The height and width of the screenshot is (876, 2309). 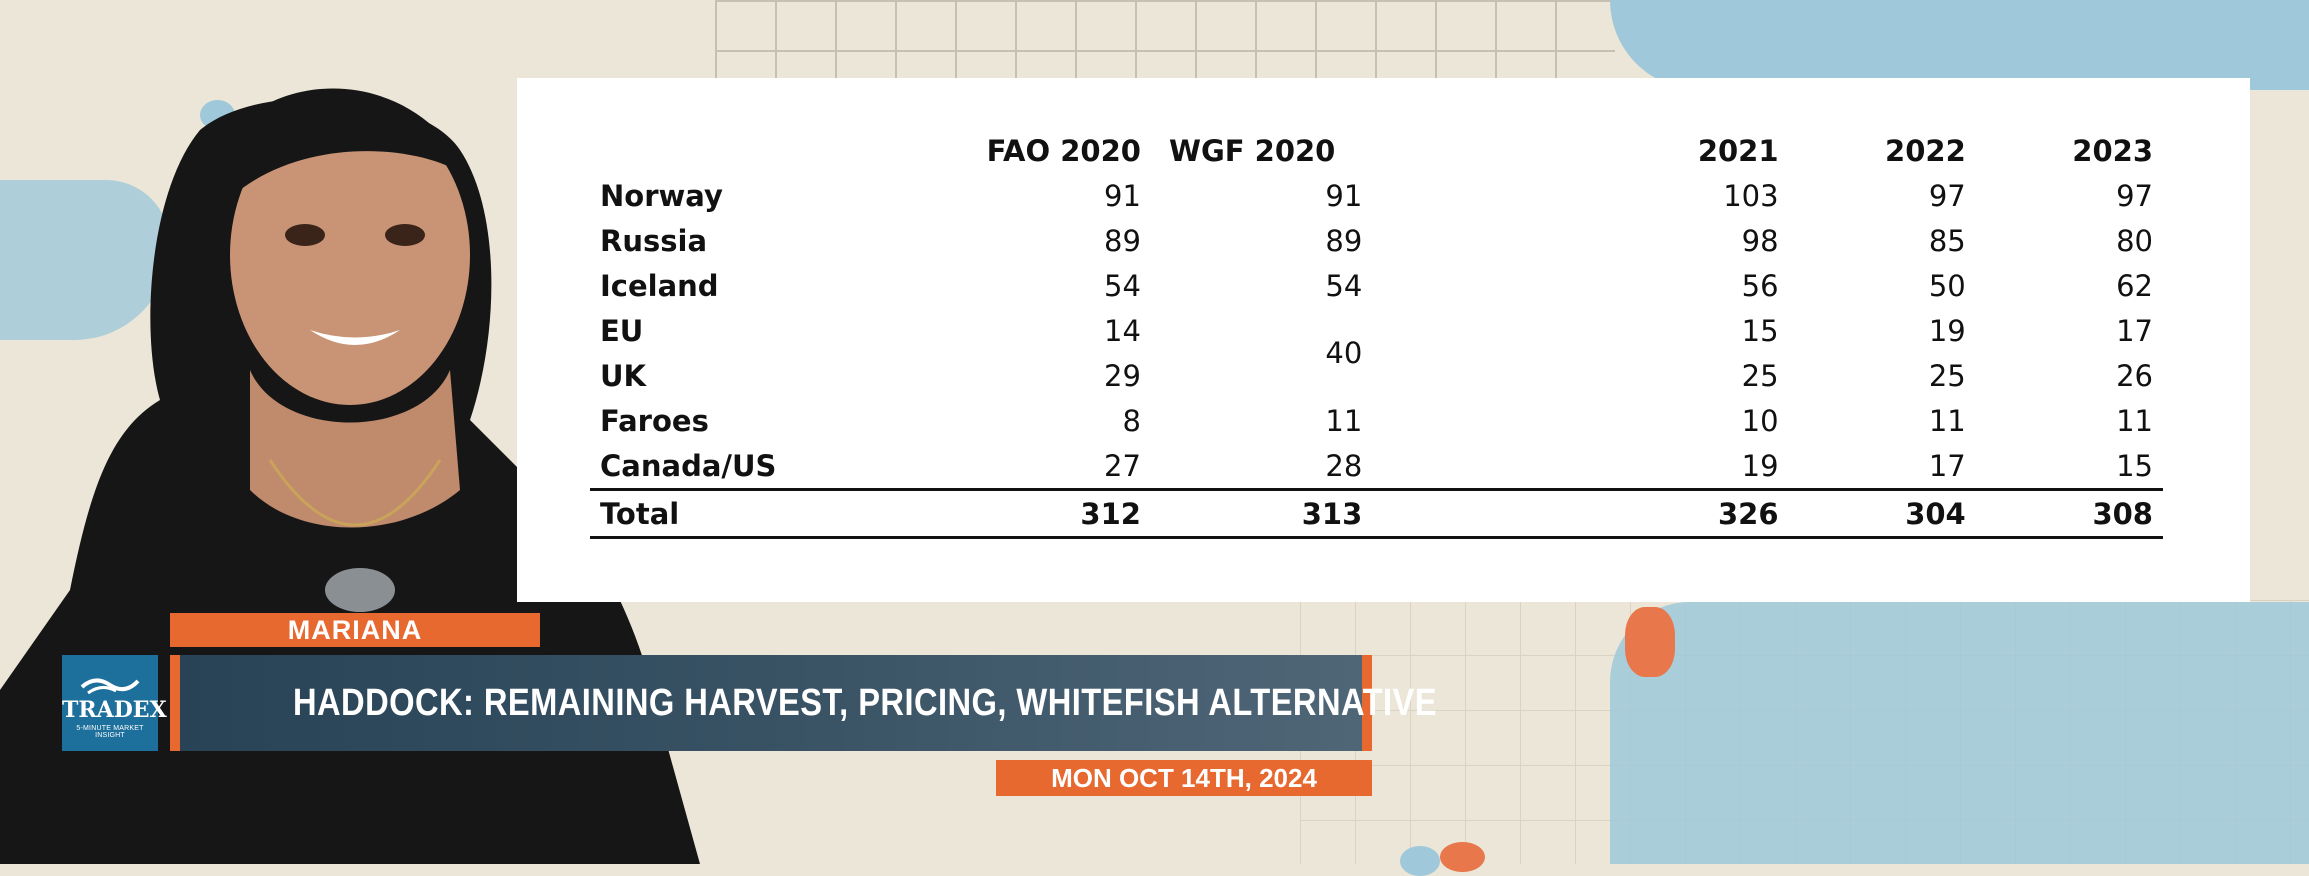 What do you see at coordinates (654, 240) in the screenshot?
I see `row-country: Russia` at bounding box center [654, 240].